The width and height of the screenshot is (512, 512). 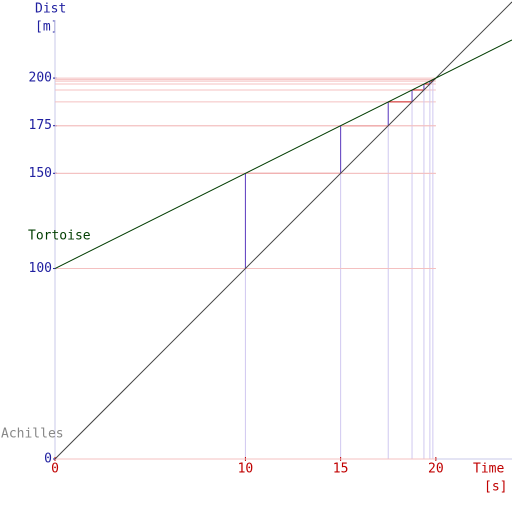 What do you see at coordinates (40, 125) in the screenshot?
I see `y-tick-label: 175` at bounding box center [40, 125].